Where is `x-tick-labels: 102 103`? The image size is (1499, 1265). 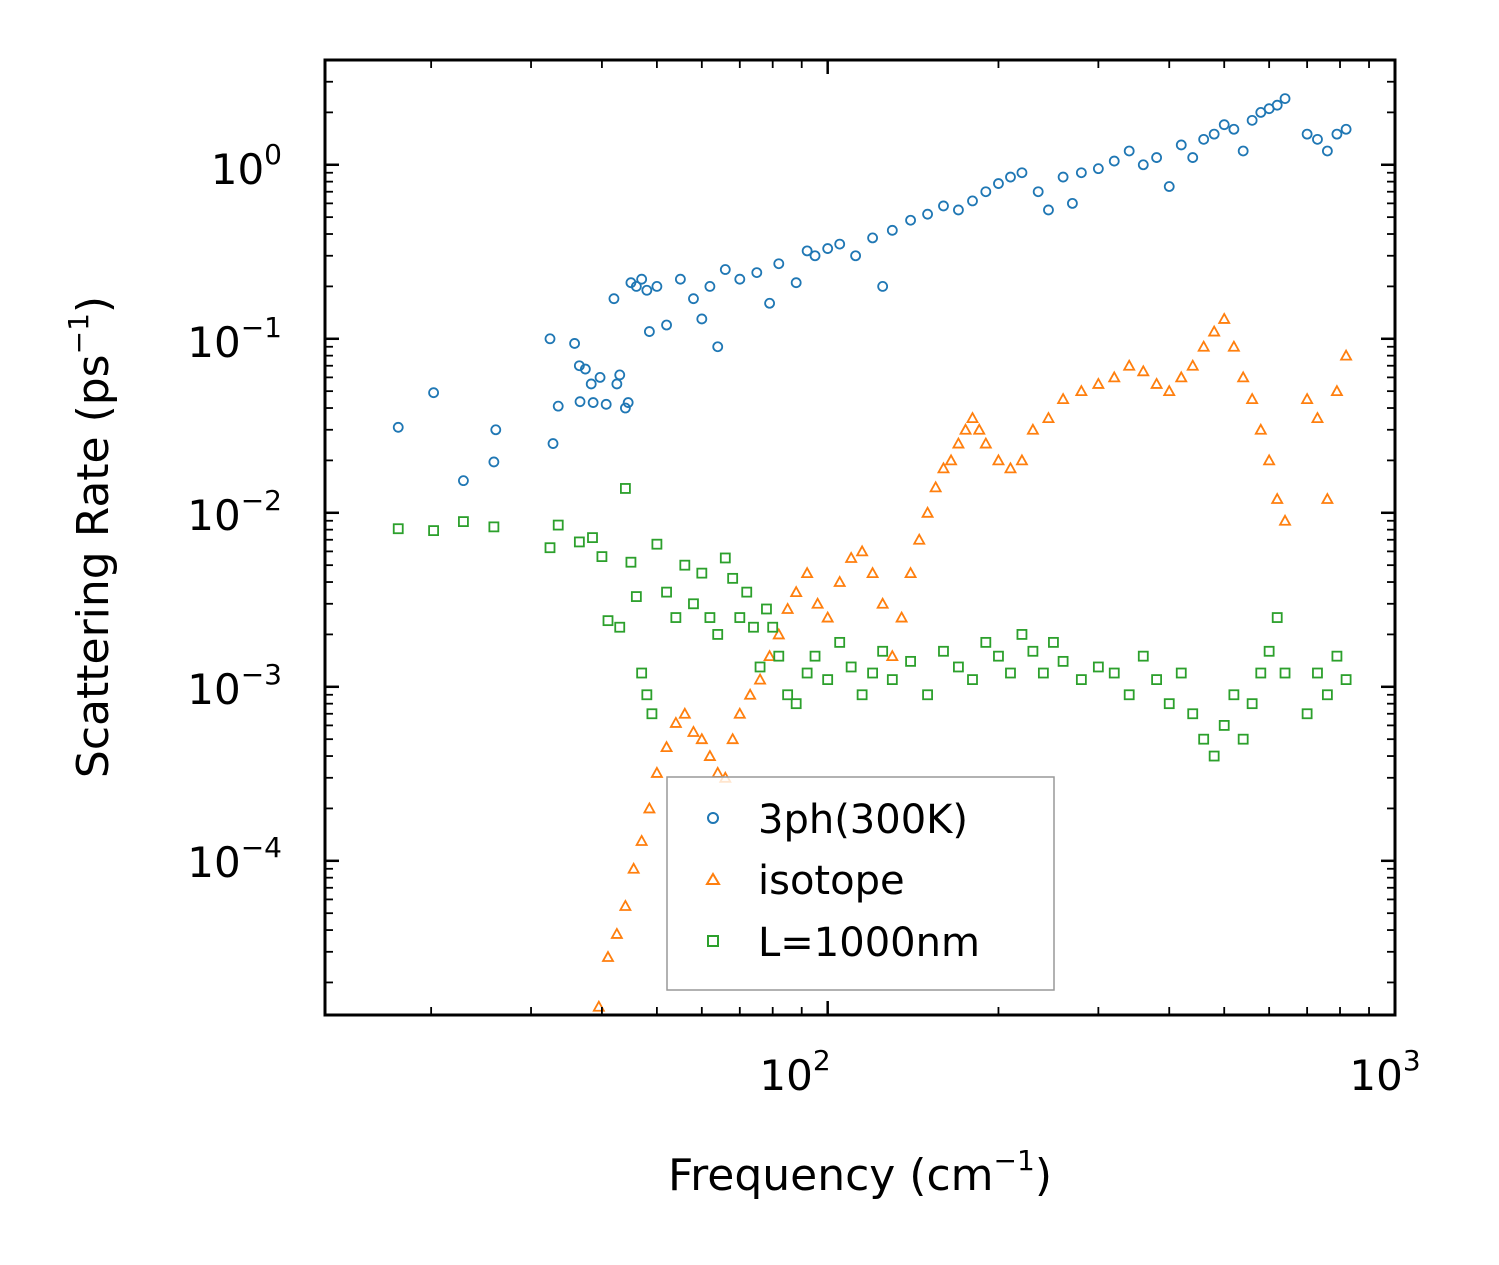 x-tick-labels: 102 103 is located at coordinates (1089, 1072).